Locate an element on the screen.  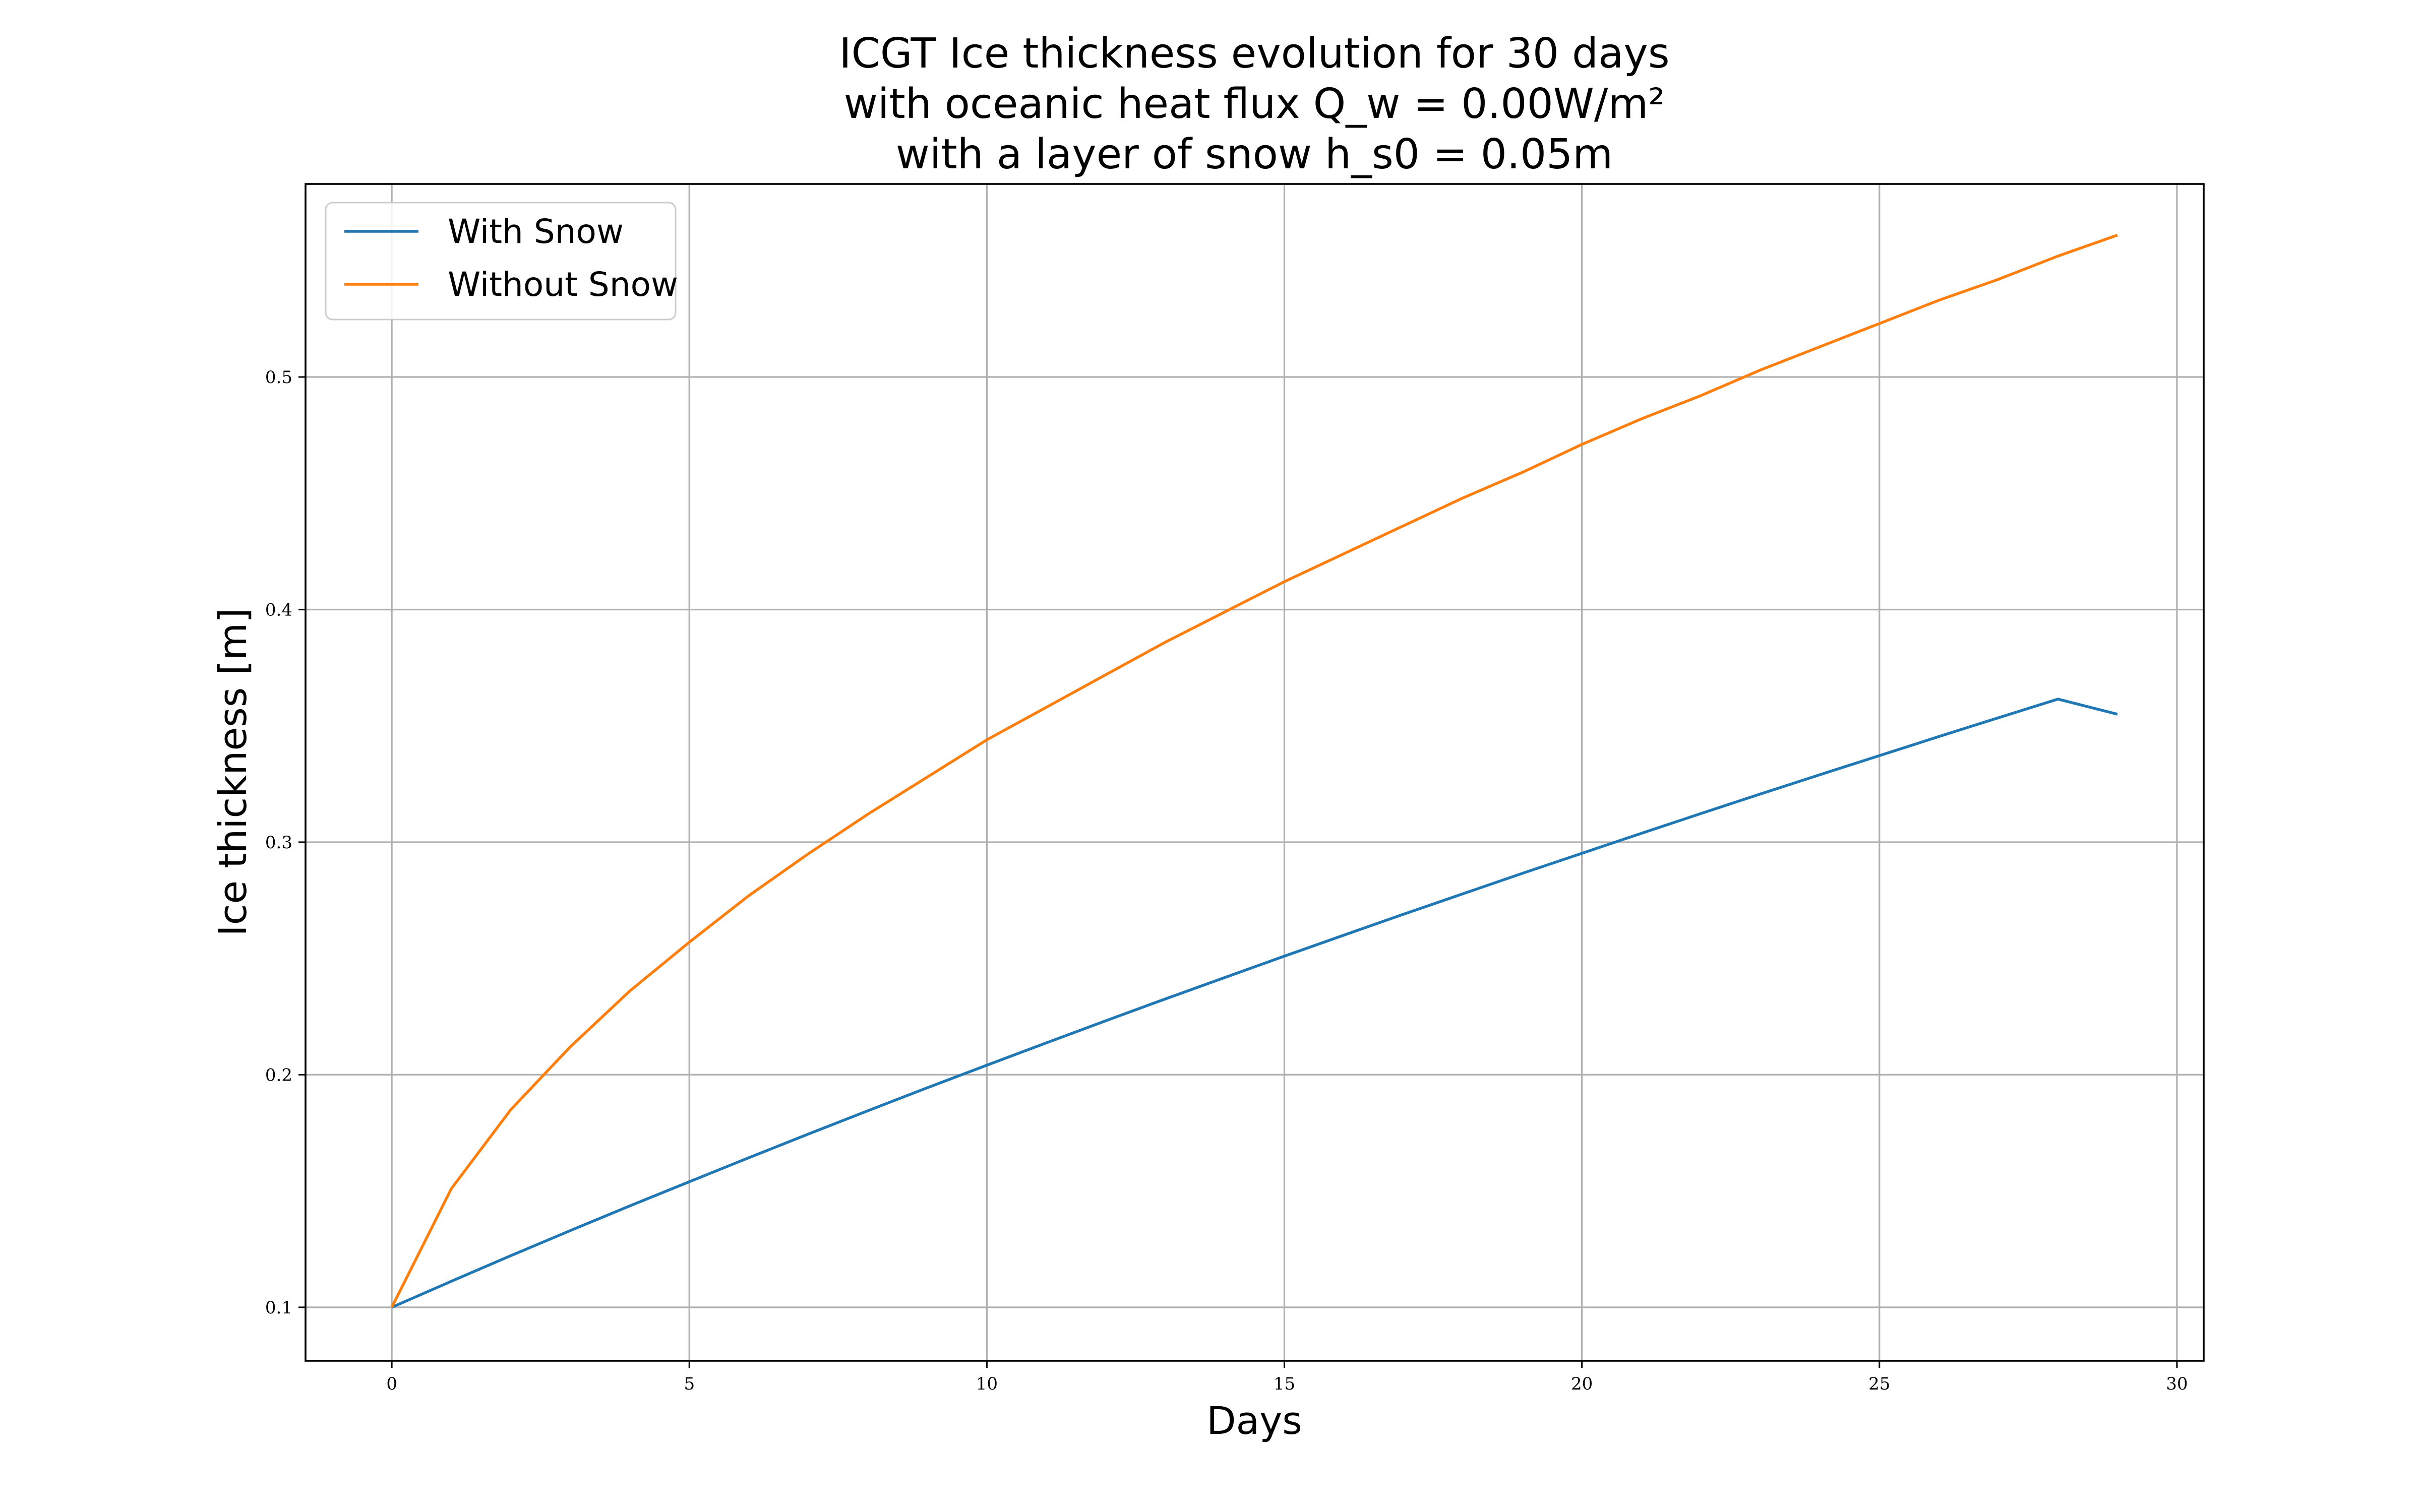
chart-title-line-1: ICGT Ice thickness evolution for 30 days is located at coordinates (1254, 54).